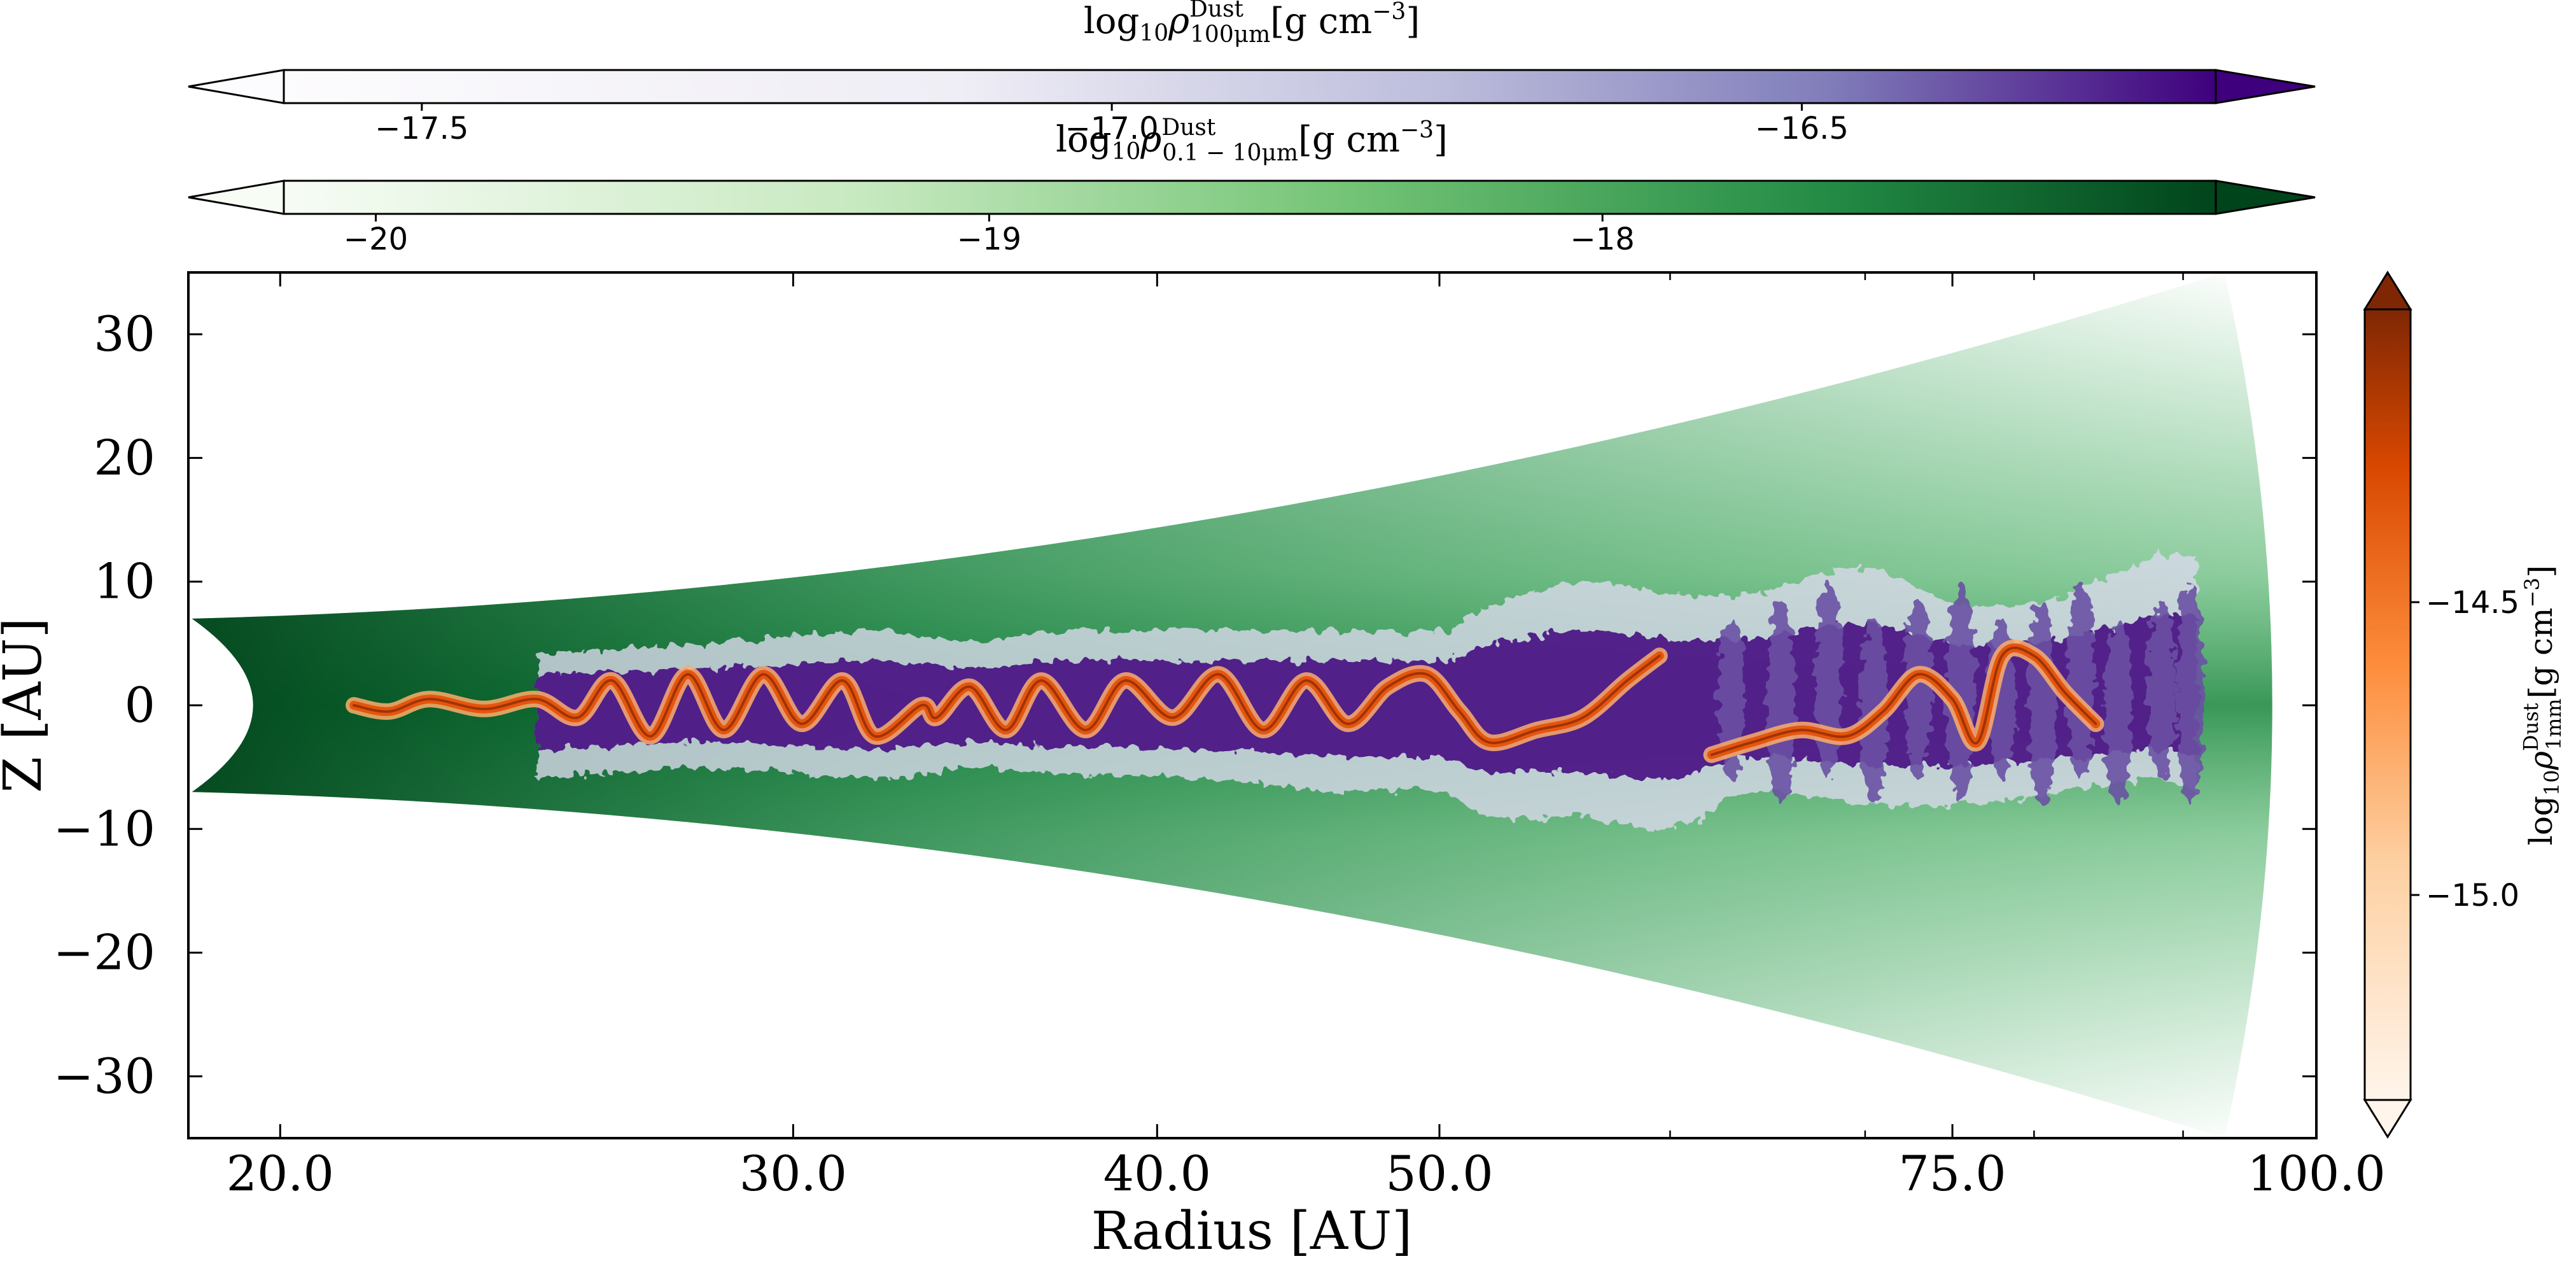 The width and height of the screenshot is (2576, 1261). I want to click on inner-cavity, so click(220, 705).